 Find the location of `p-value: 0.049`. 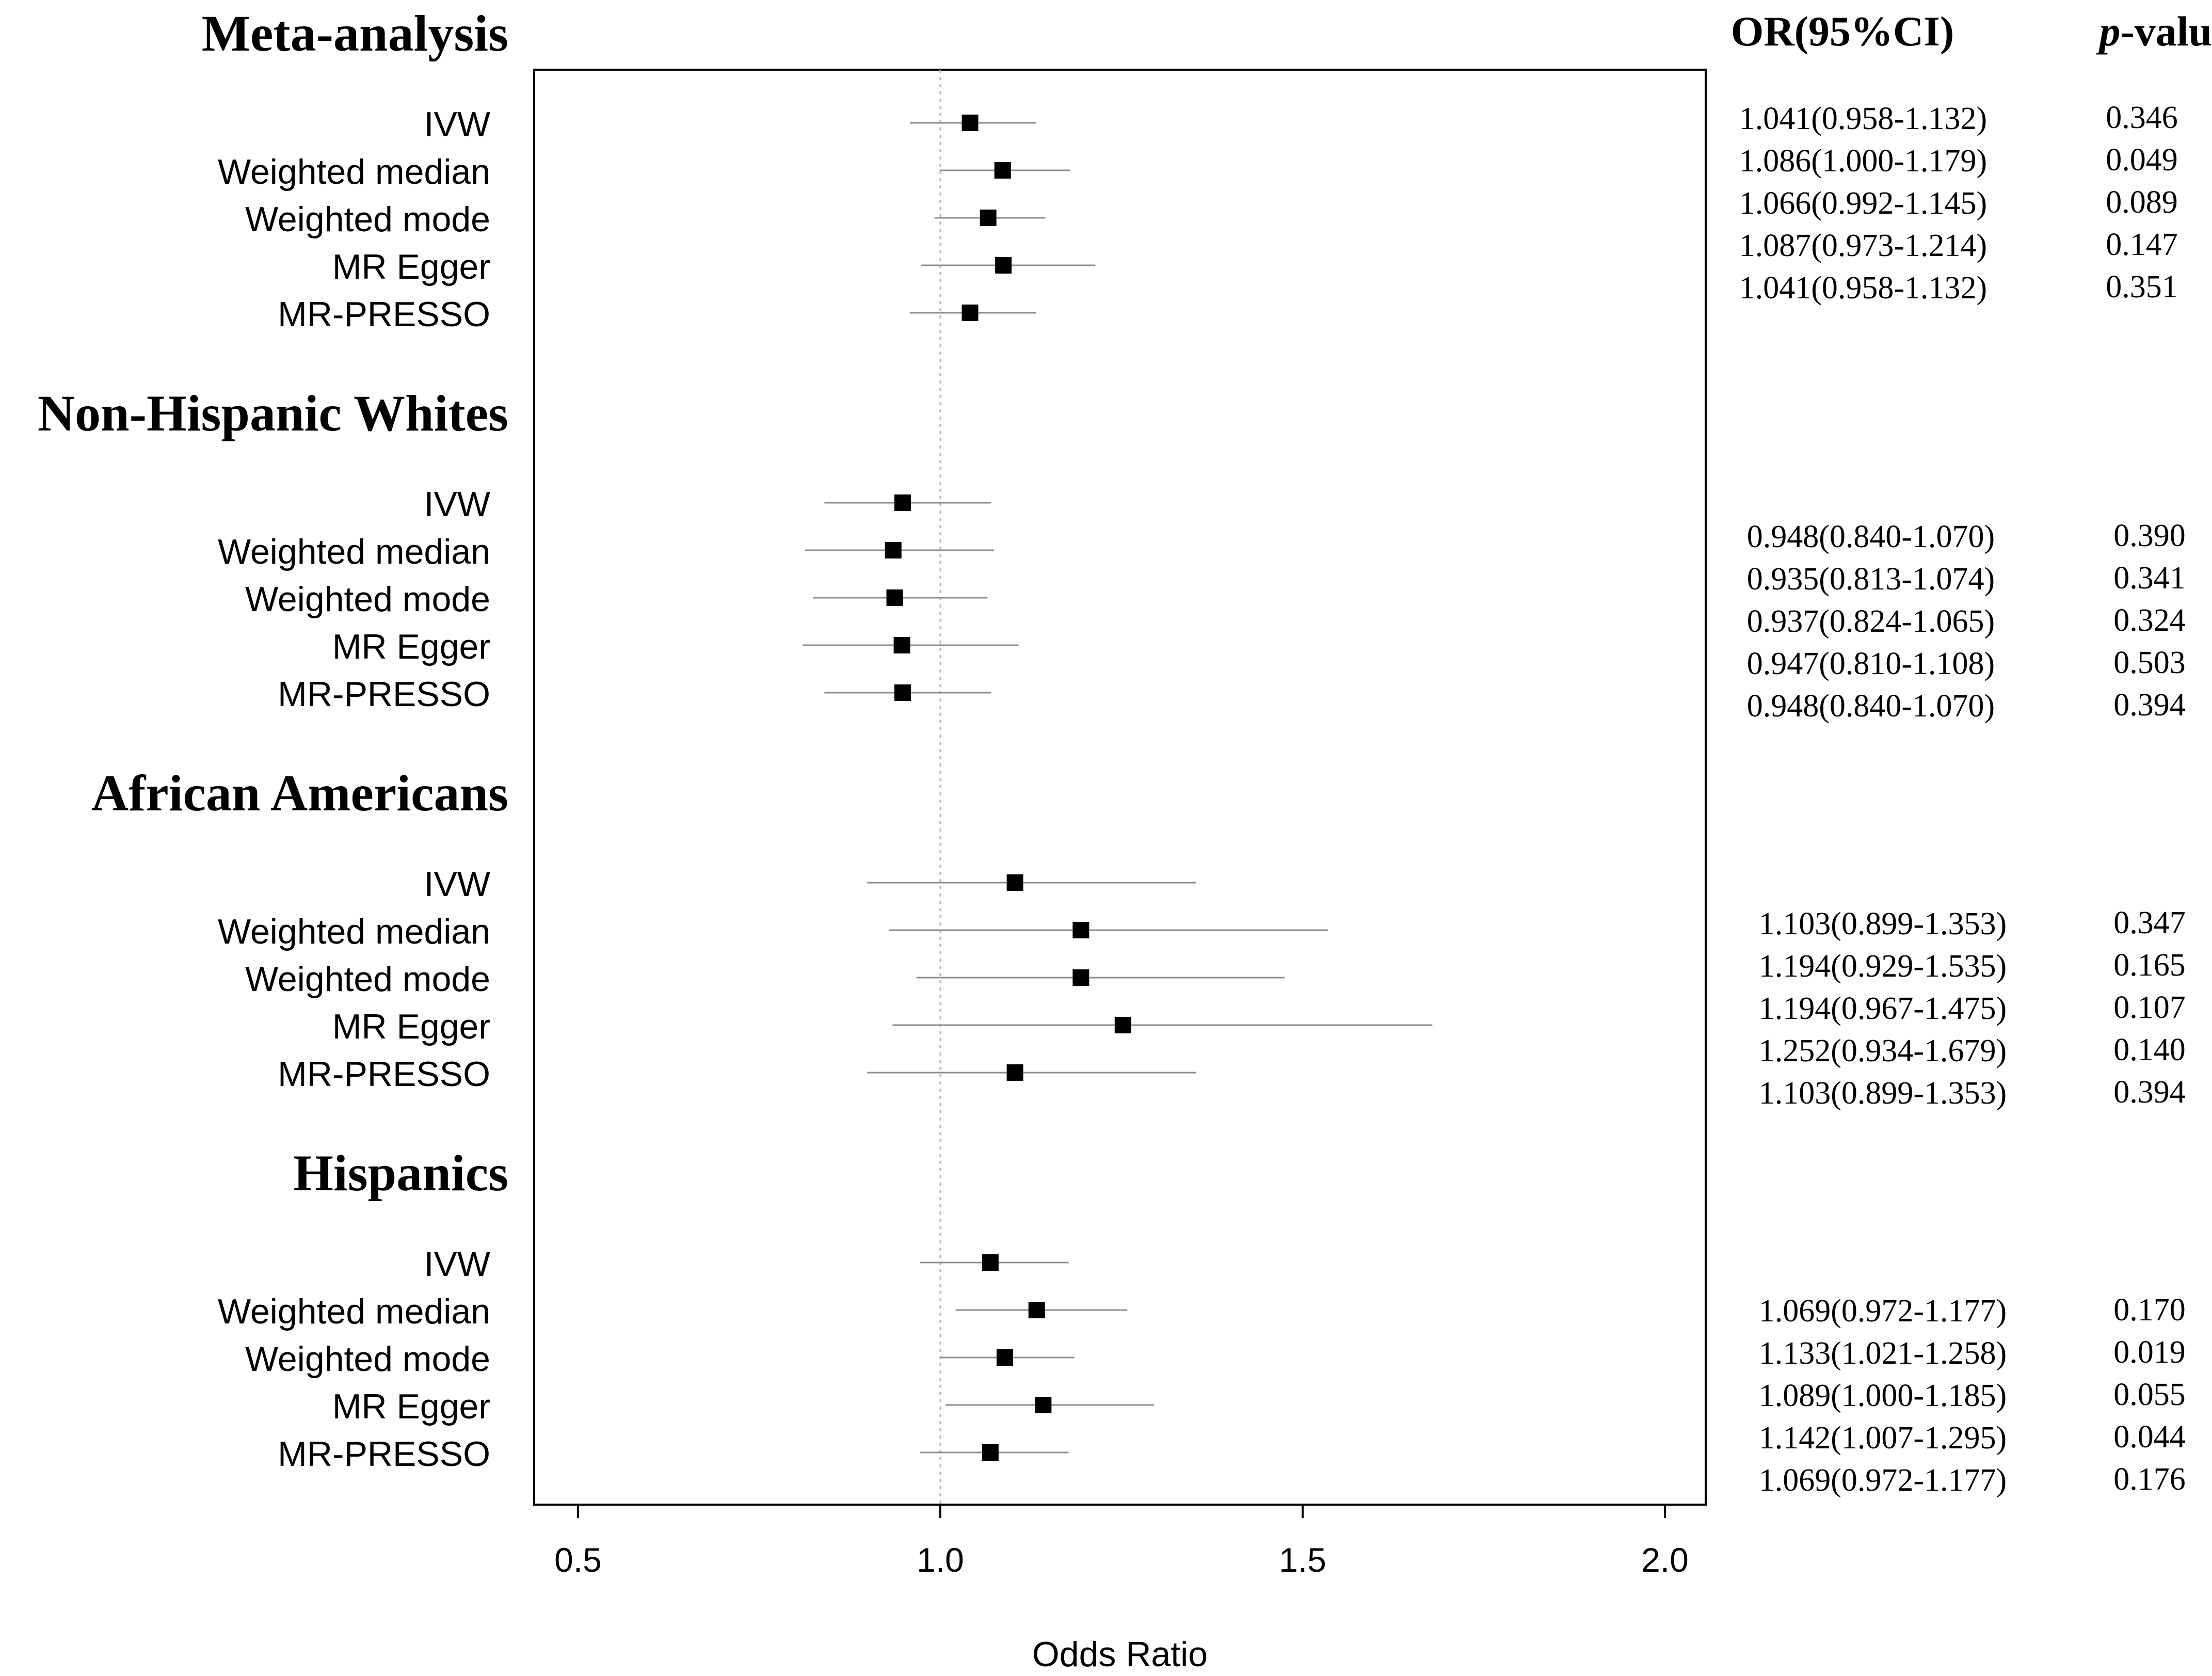

p-value: 0.049 is located at coordinates (2142, 160).